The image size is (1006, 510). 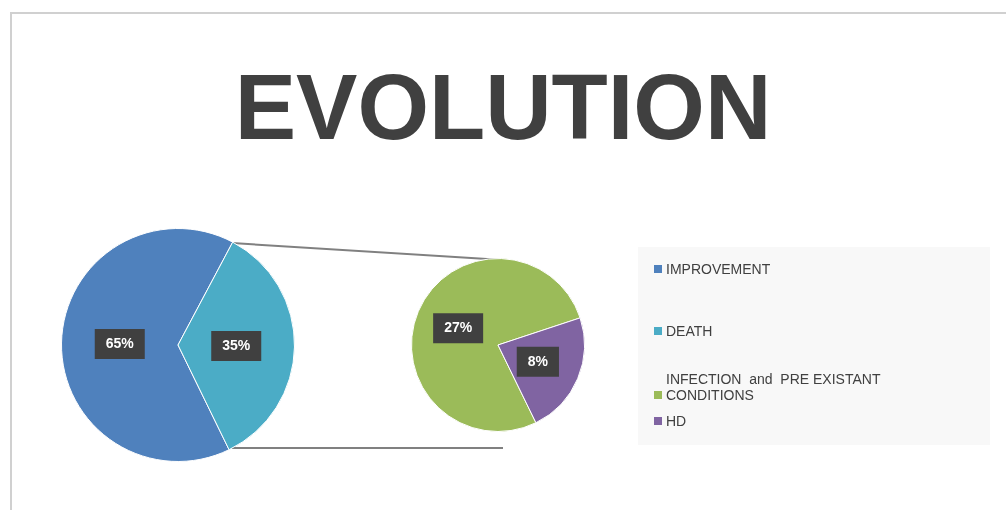 I want to click on data-label: 35%, so click(x=236, y=344).